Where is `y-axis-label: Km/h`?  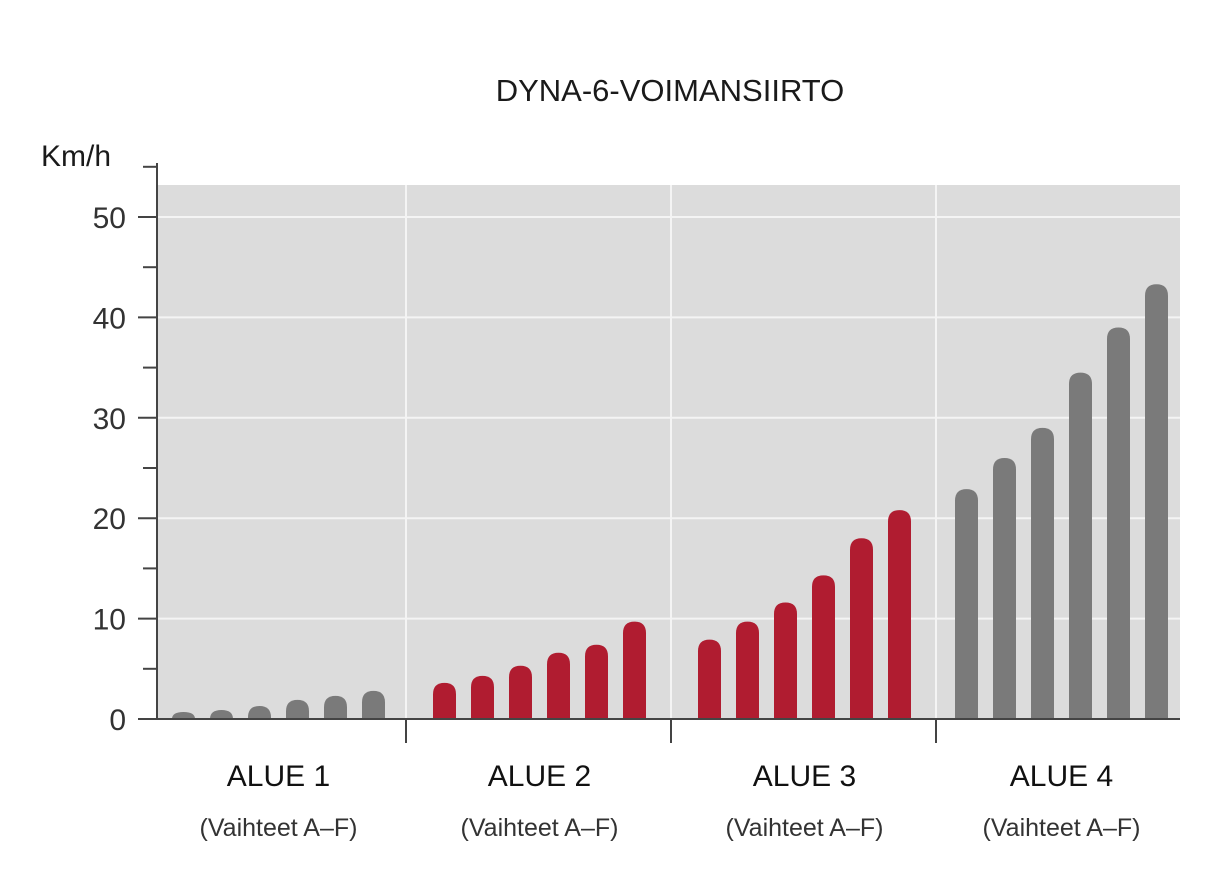
y-axis-label: Km/h is located at coordinates (76, 156).